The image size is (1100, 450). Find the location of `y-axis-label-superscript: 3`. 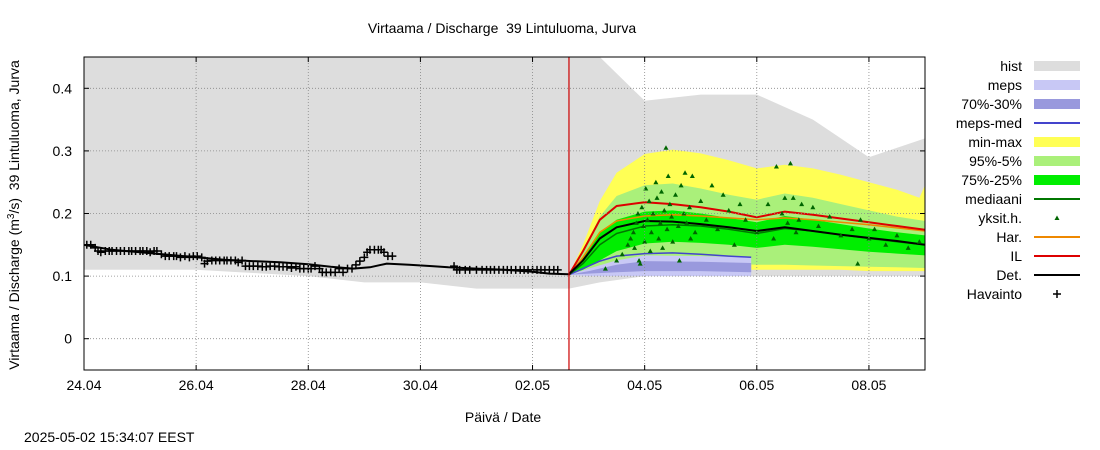

y-axis-label-superscript: 3 is located at coordinates (11, 216).